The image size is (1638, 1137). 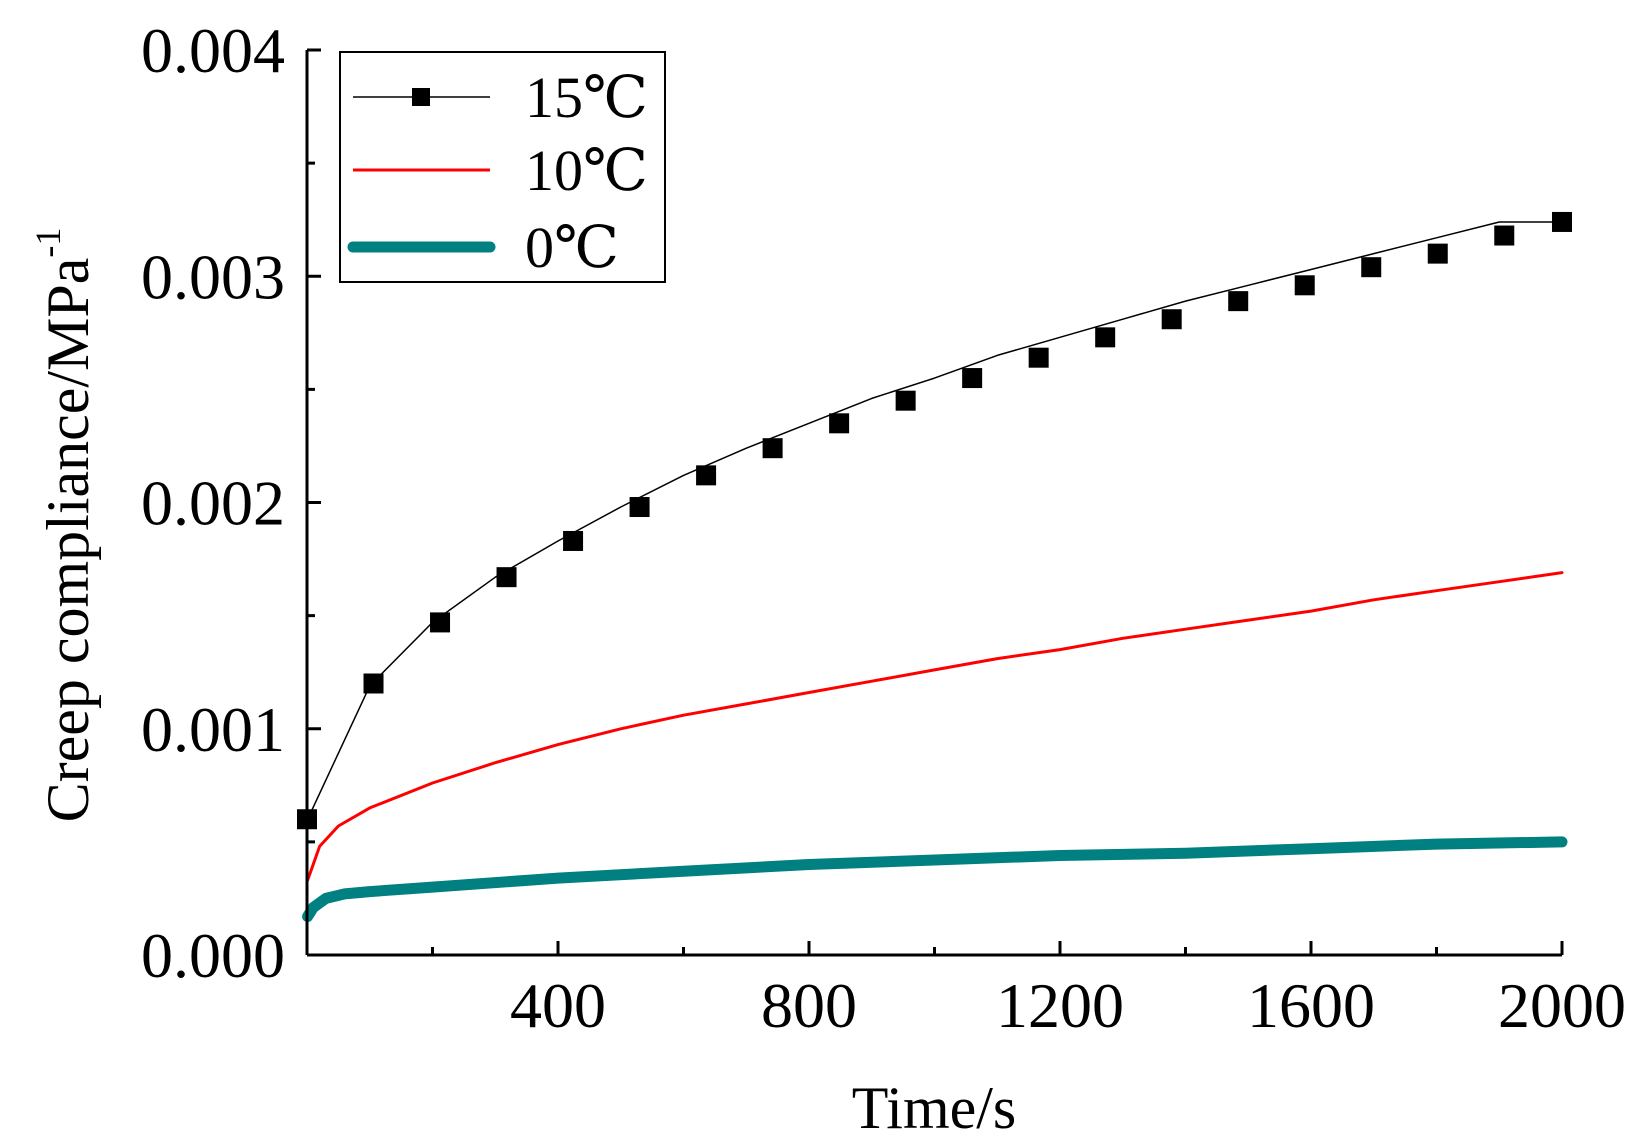 What do you see at coordinates (935, 879) in the screenshot?
I see `series-line-0℃` at bounding box center [935, 879].